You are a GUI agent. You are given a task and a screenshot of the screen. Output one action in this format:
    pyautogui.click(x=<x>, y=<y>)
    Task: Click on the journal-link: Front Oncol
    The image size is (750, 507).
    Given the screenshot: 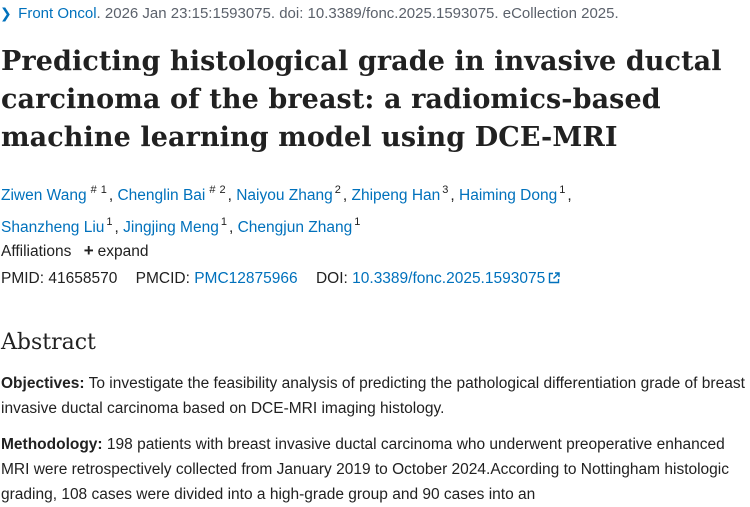 What is the action you would take?
    pyautogui.click(x=57, y=13)
    